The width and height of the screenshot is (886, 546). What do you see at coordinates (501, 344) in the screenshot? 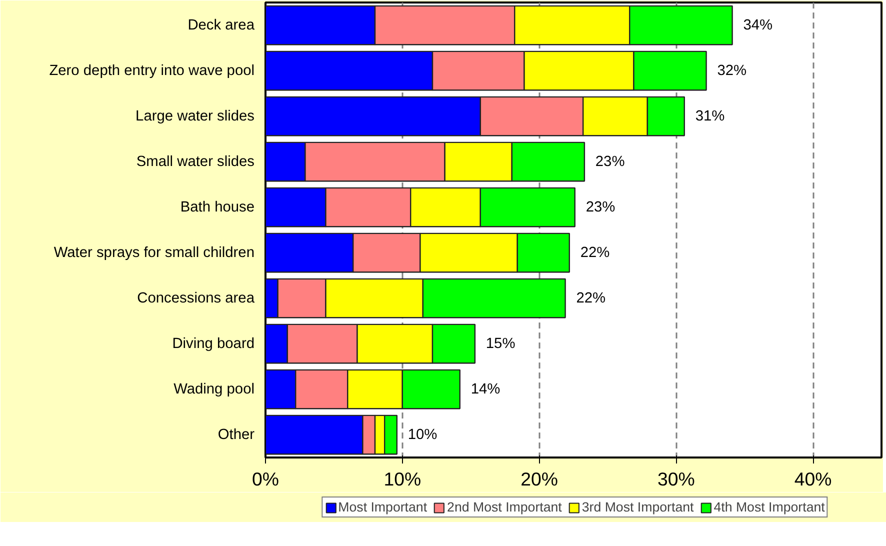
I see `total-label: 15%` at bounding box center [501, 344].